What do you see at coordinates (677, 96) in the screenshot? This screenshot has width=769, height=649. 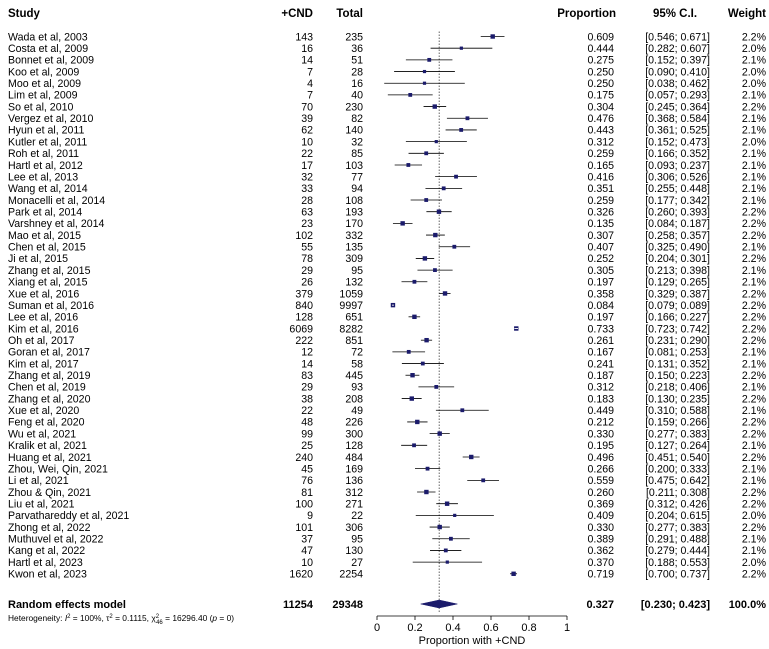 I see `ci-value: [0.057; 0.293]` at bounding box center [677, 96].